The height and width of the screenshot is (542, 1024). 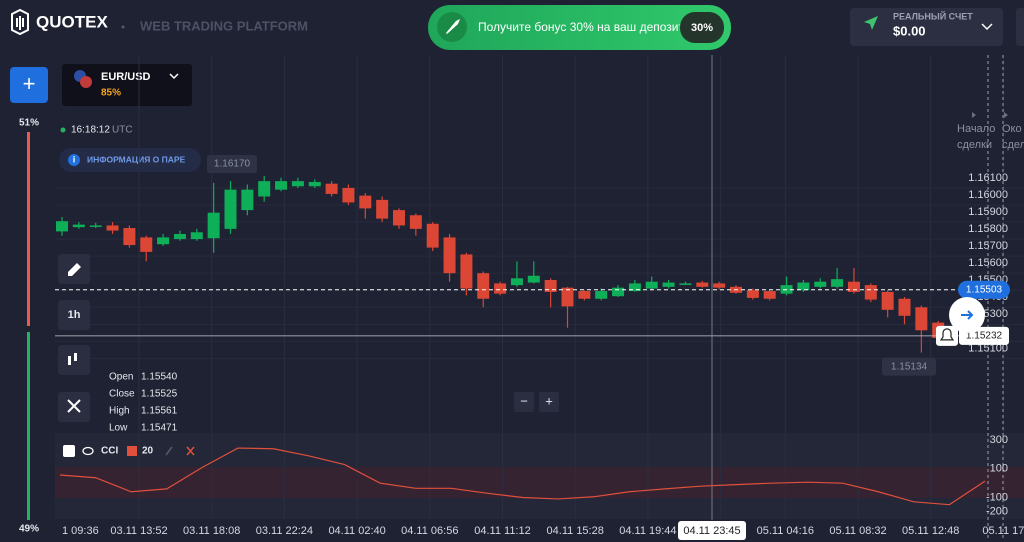 What do you see at coordinates (74, 360) in the screenshot?
I see `chart-type-button` at bounding box center [74, 360].